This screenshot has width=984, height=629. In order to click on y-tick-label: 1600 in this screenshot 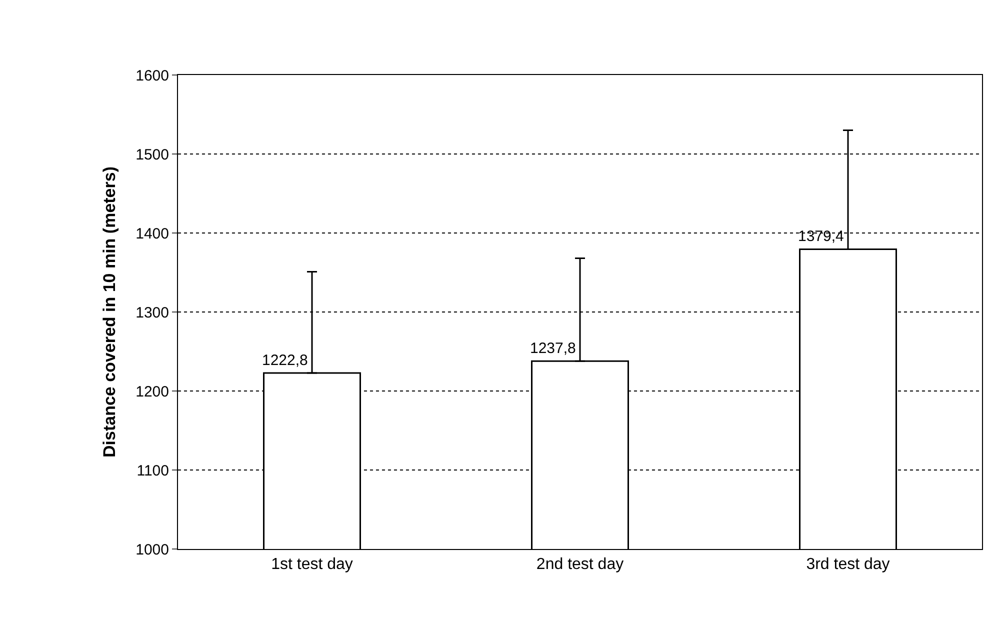, I will do `click(152, 75)`.